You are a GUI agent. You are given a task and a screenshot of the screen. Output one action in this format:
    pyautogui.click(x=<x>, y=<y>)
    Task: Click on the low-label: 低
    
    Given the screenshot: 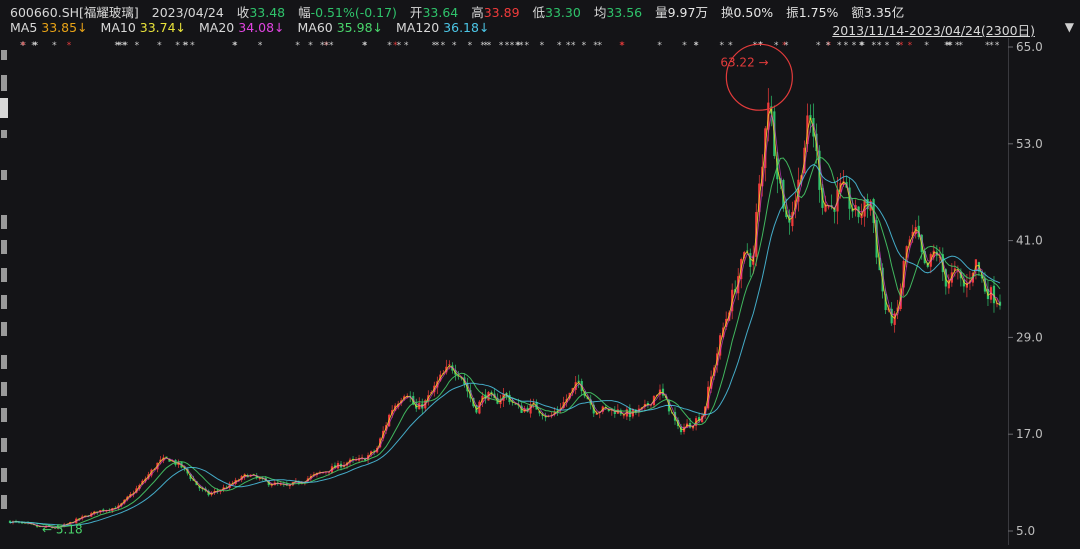 What is the action you would take?
    pyautogui.click(x=539, y=12)
    